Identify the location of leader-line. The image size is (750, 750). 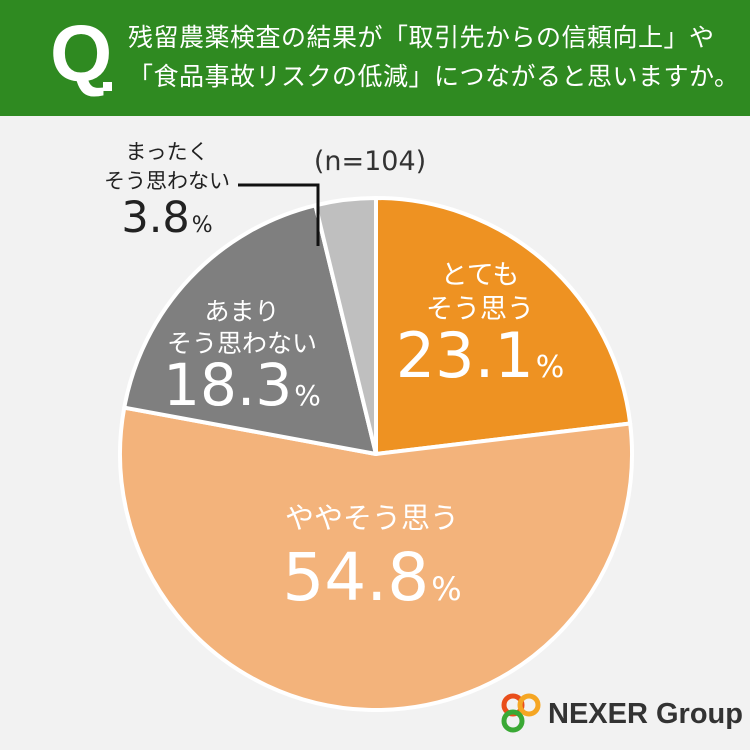
(279, 214).